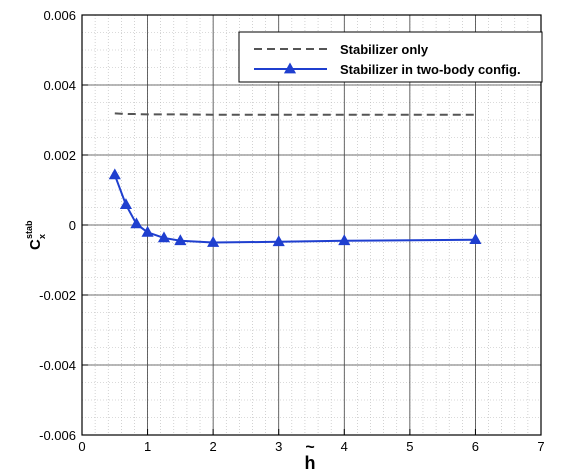 Image resolution: width=573 pixels, height=473 pixels. I want to click on x-axis-title: h ~, so click(310, 456).